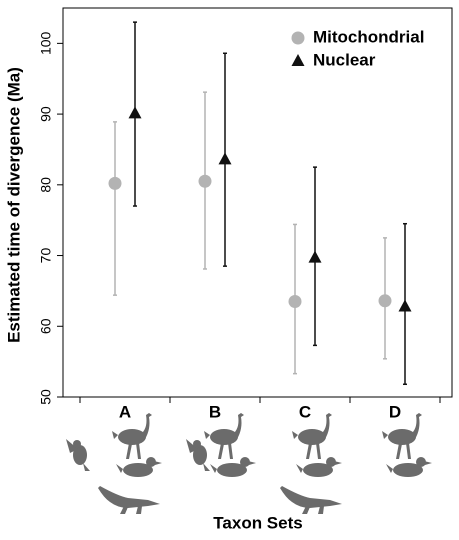  Describe the element at coordinates (257, 522) in the screenshot. I see `x-axis-label: Taxon Sets` at that location.